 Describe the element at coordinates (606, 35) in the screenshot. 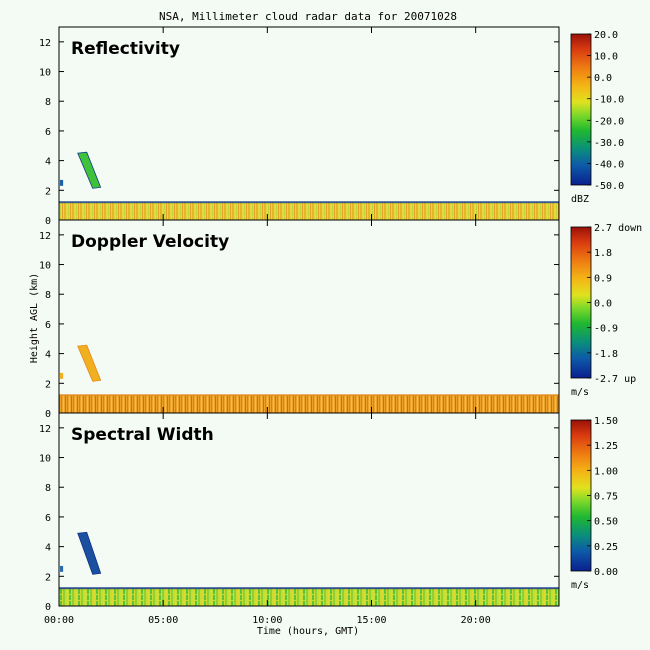

I see `colorbar-tick-label: 20.0` at that location.